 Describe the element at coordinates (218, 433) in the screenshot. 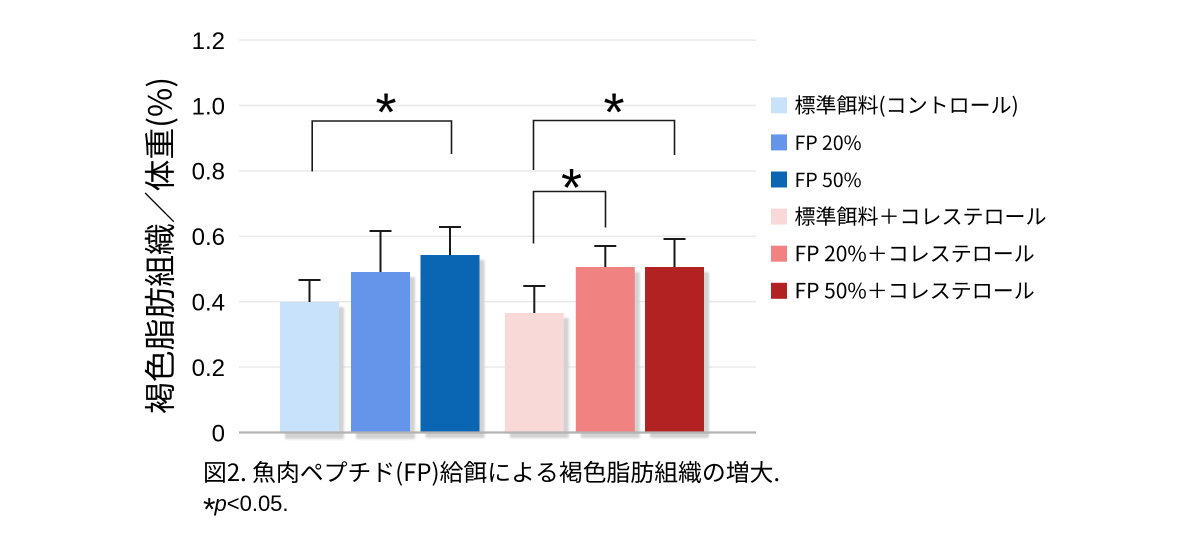

I see `svg-text: 0` at that location.